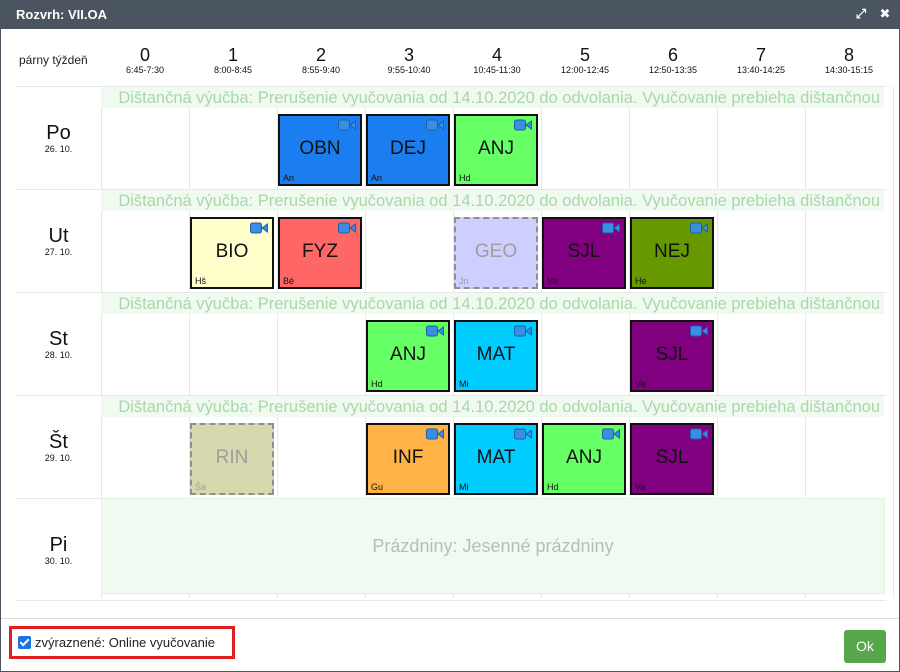  Describe the element at coordinates (58, 355) in the screenshot. I see `day-date: 28. 10.` at that location.